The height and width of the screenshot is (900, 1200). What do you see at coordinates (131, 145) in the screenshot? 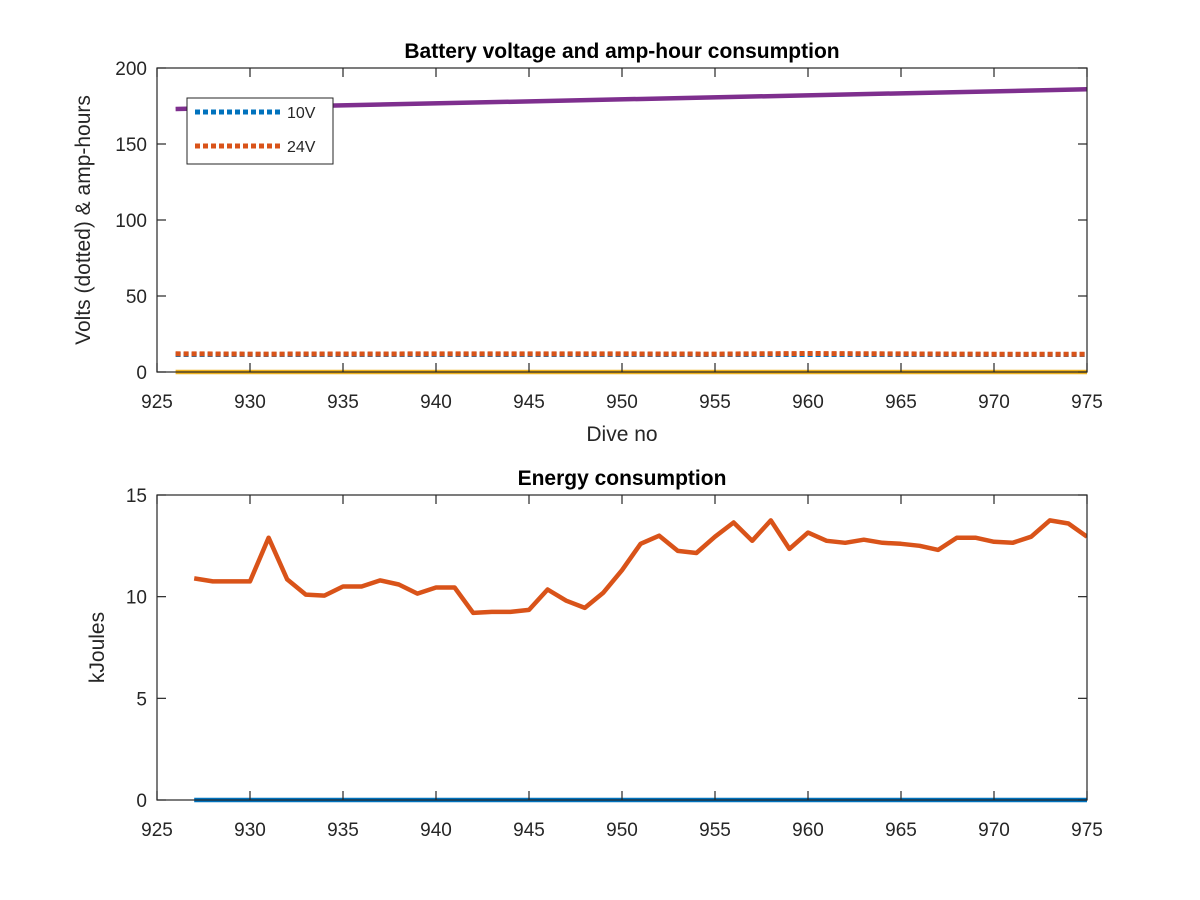
I see `y-tick-label: 150` at bounding box center [131, 145].